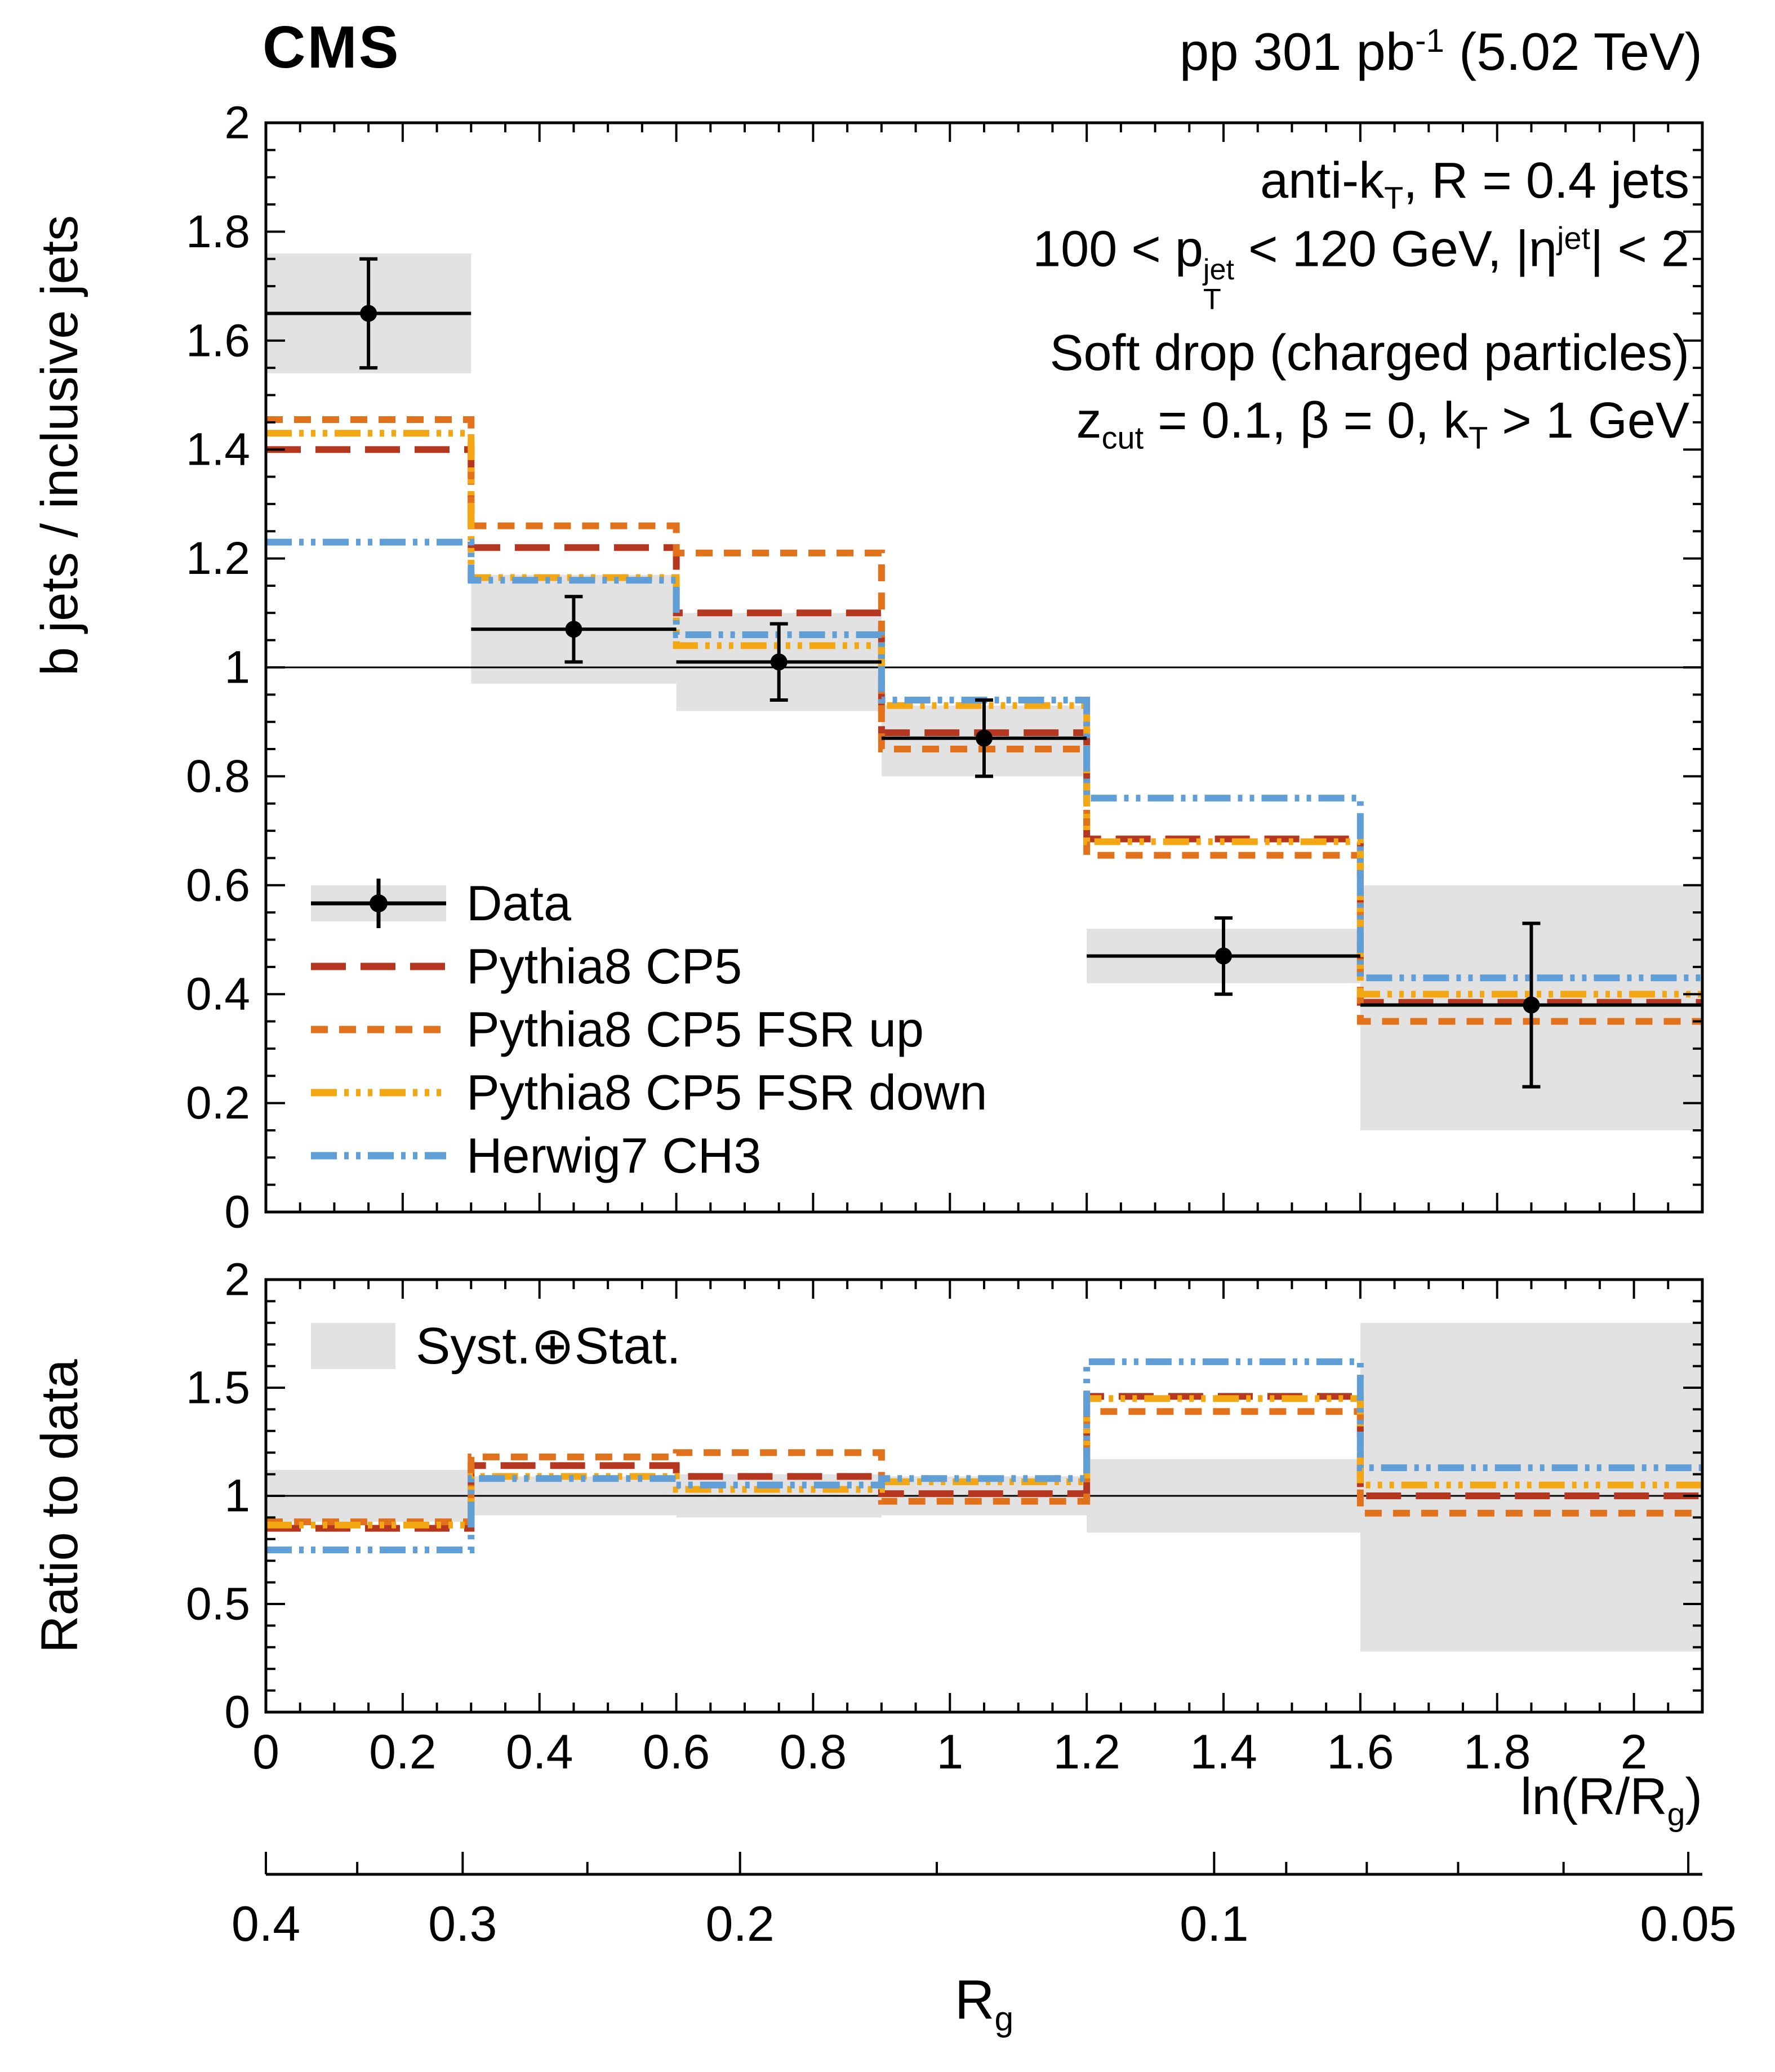  I want to click on y-tick-label: 1.5, so click(218, 1388).